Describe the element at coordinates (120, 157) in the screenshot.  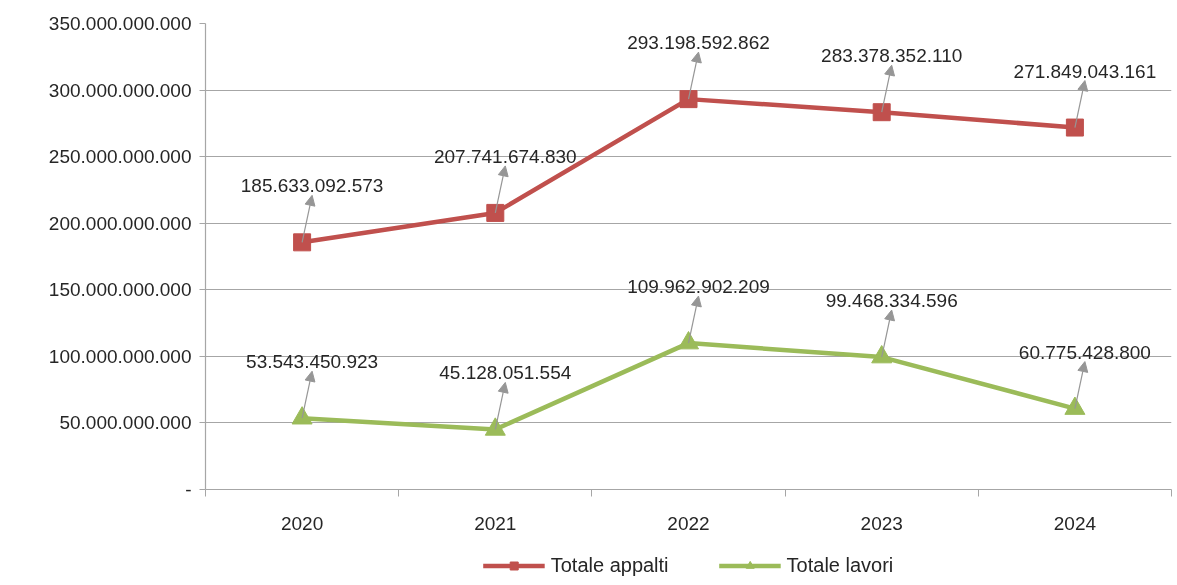
I see `y-tick-label: 250.000.000.000` at that location.